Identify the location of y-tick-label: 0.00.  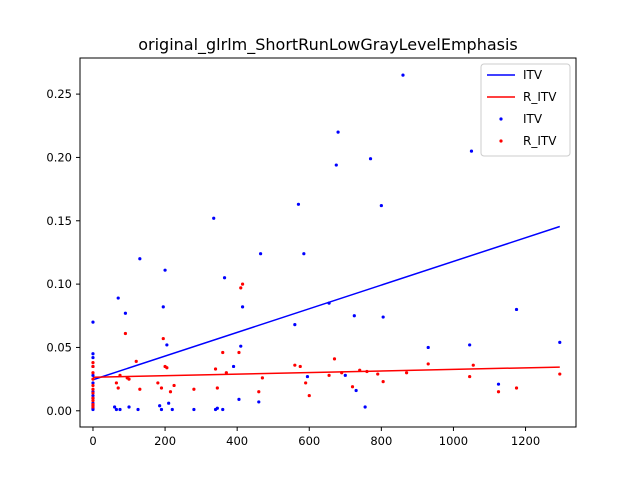
(59, 411).